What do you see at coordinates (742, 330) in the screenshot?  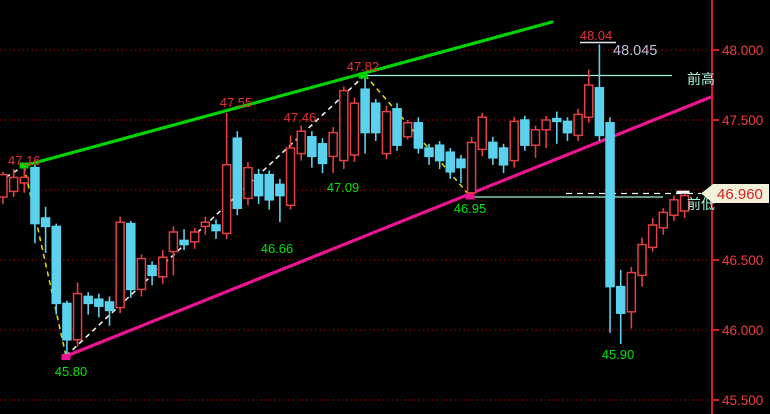 I see `axis-label-46.000: 46.000` at bounding box center [742, 330].